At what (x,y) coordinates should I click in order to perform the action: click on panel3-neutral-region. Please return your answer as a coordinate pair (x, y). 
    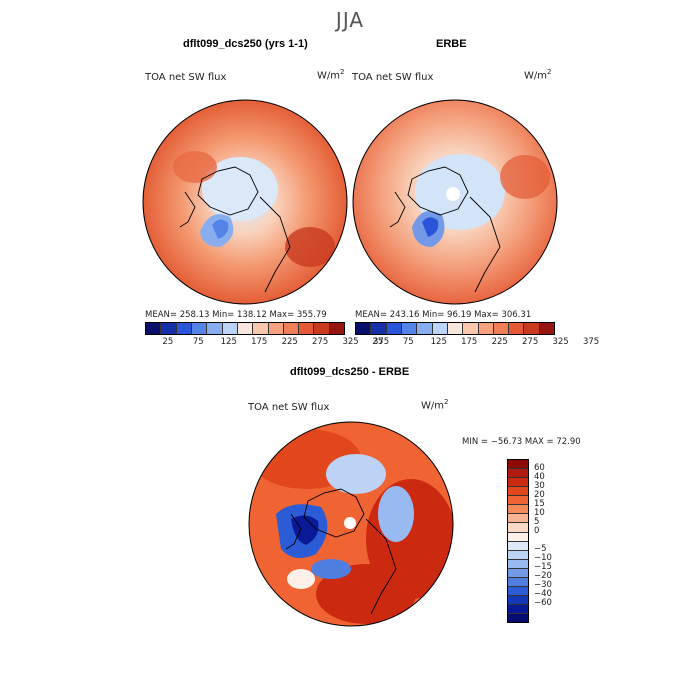
    Looking at the image, I should click on (301, 579).